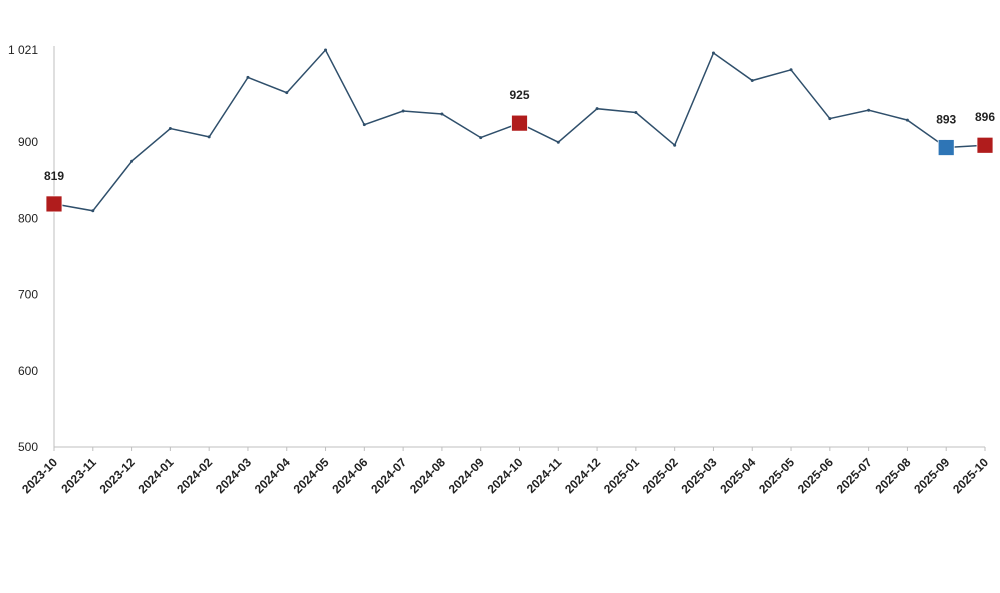 This screenshot has width=1000, height=593. I want to click on x-tick-label: 2025-03, so click(699, 475).